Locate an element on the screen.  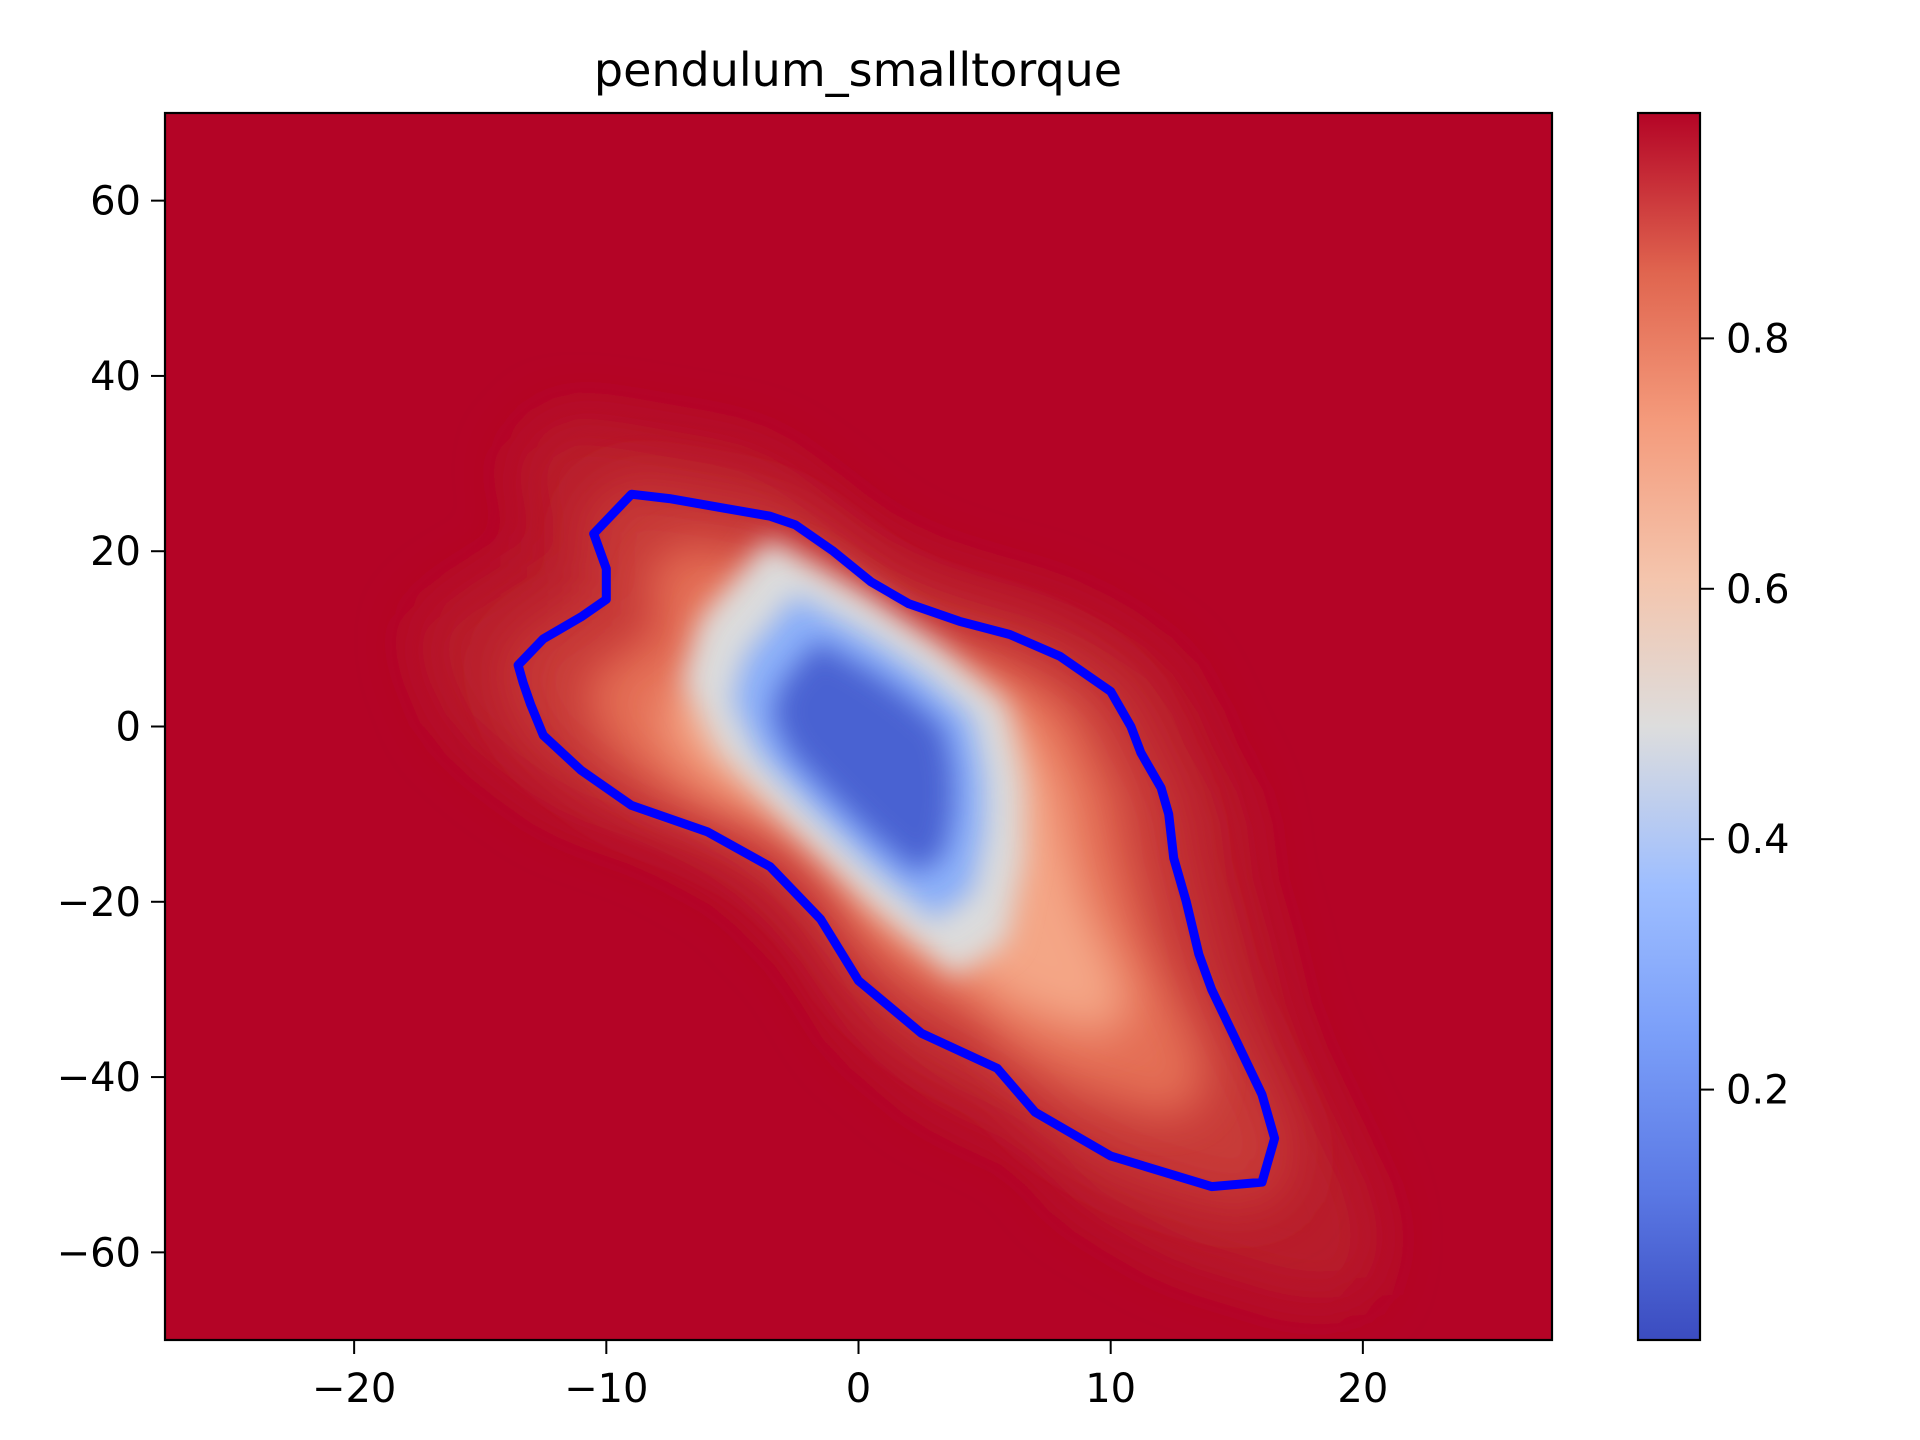
colorbar-tick-label: 0.6 is located at coordinates (1758, 590).